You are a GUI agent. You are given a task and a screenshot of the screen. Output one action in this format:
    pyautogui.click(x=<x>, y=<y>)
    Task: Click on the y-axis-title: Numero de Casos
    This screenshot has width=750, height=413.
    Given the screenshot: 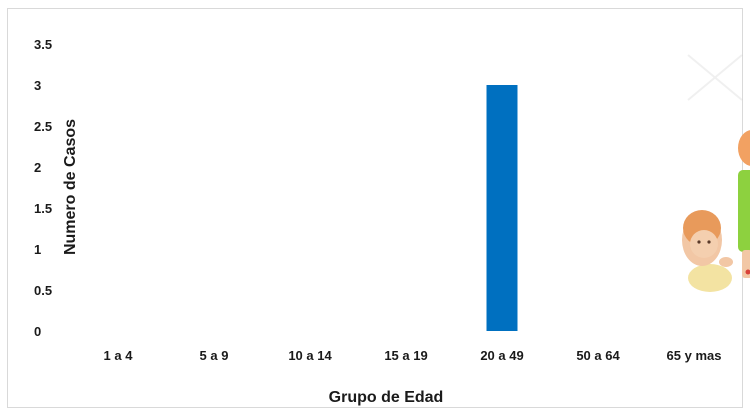 What is the action you would take?
    pyautogui.click(x=70, y=187)
    